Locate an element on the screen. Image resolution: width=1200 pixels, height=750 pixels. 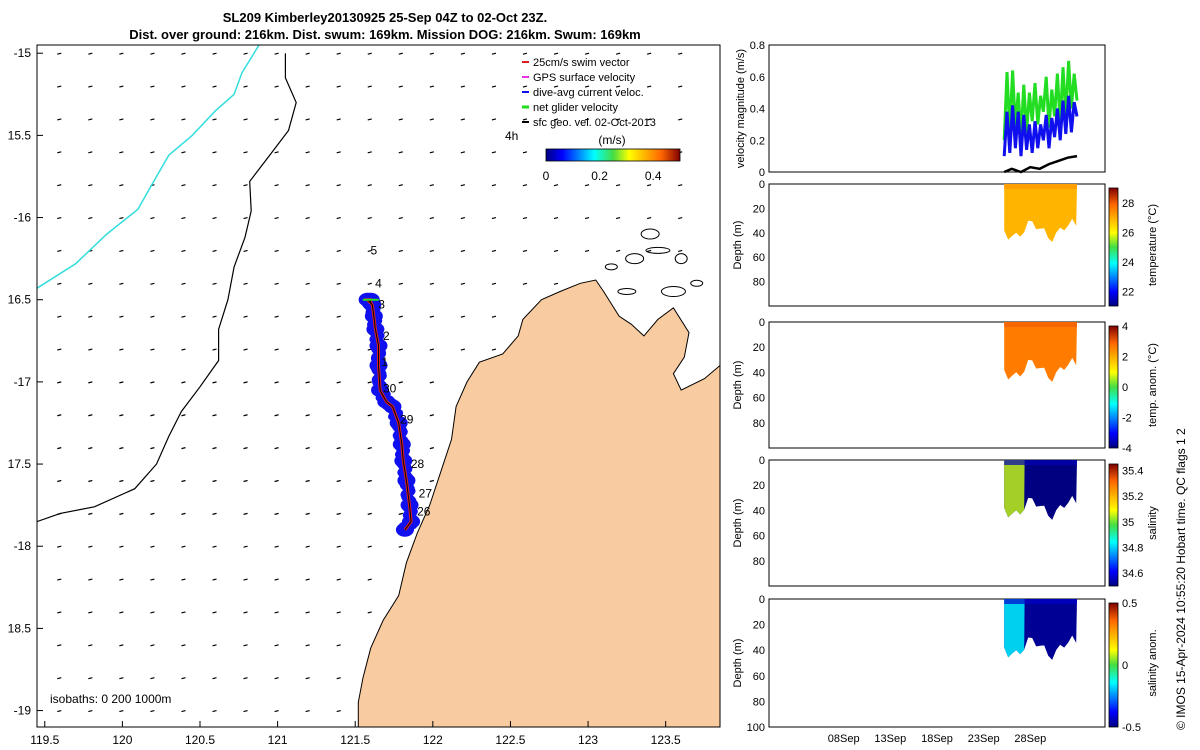
map-x-tick-label: 123.5 is located at coordinates (666, 740).